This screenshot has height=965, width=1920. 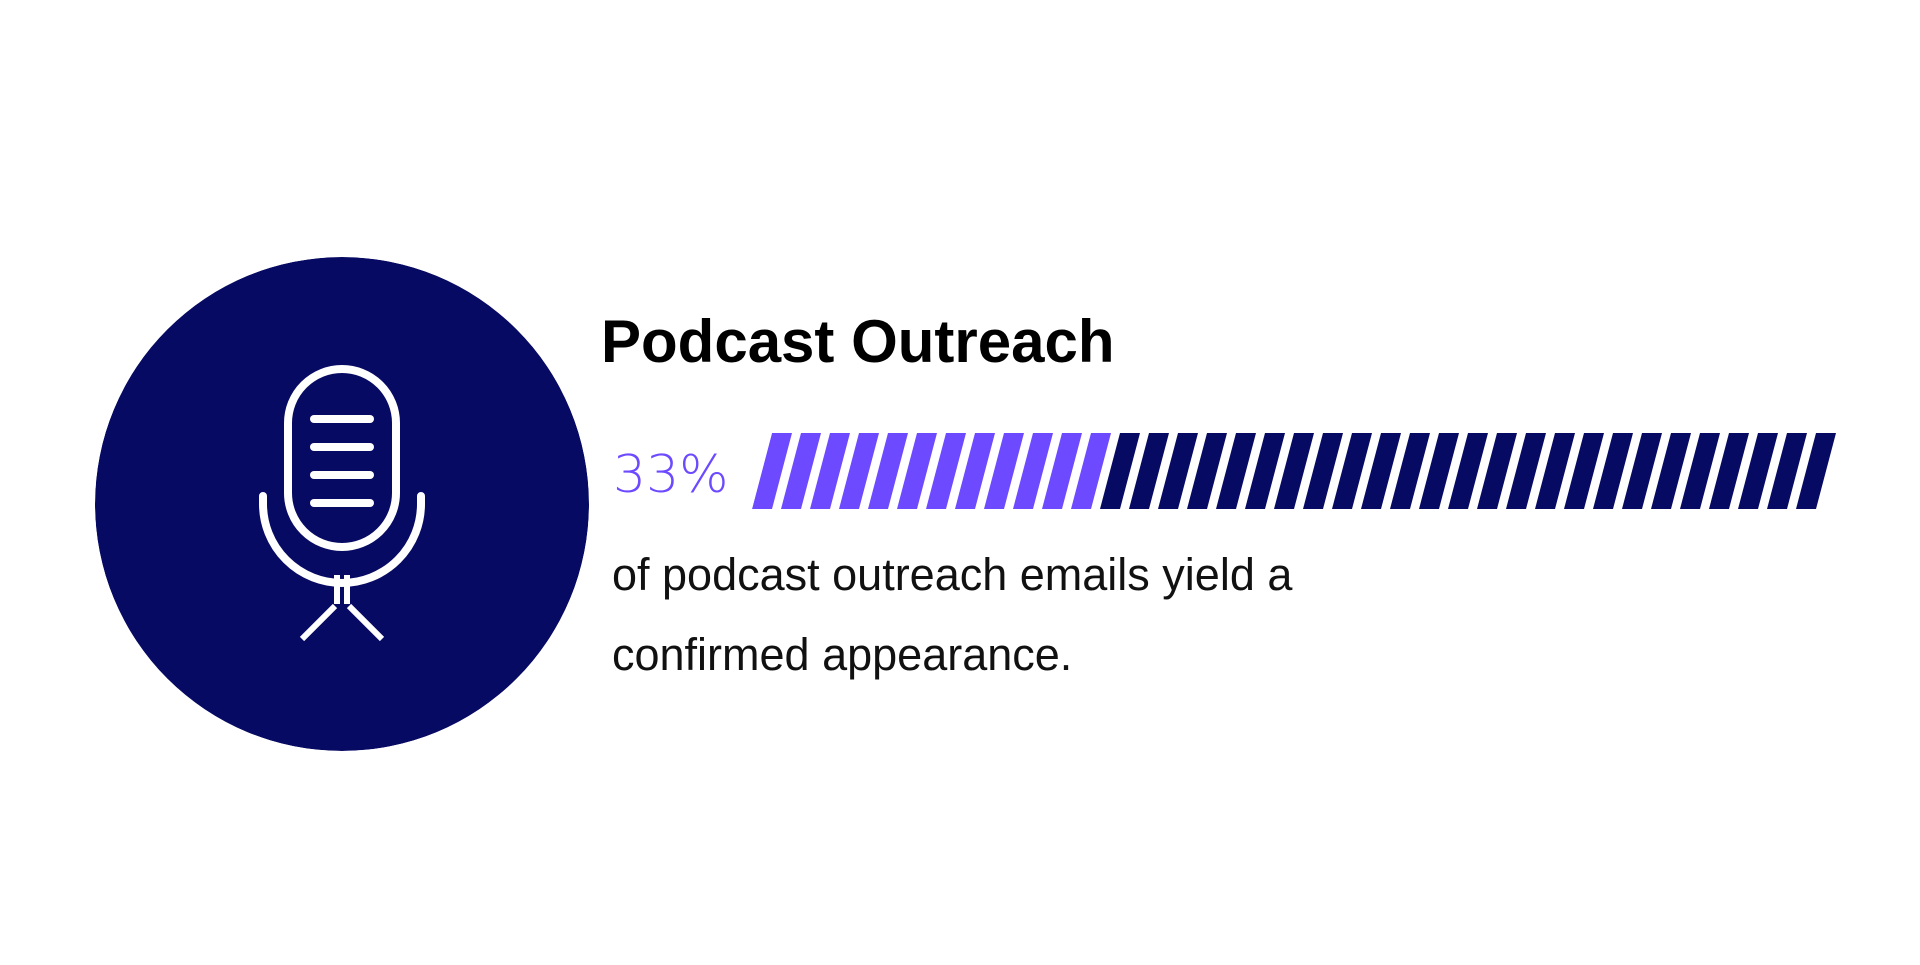 What do you see at coordinates (671, 475) in the screenshot?
I see `stat-percent: 33%` at bounding box center [671, 475].